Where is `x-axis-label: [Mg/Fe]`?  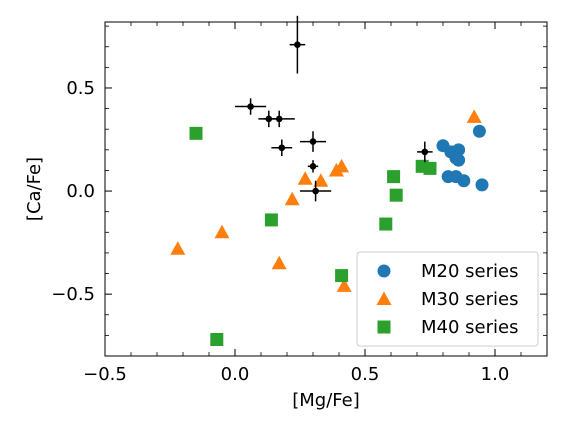 x-axis-label: [Mg/Fe] is located at coordinates (326, 400).